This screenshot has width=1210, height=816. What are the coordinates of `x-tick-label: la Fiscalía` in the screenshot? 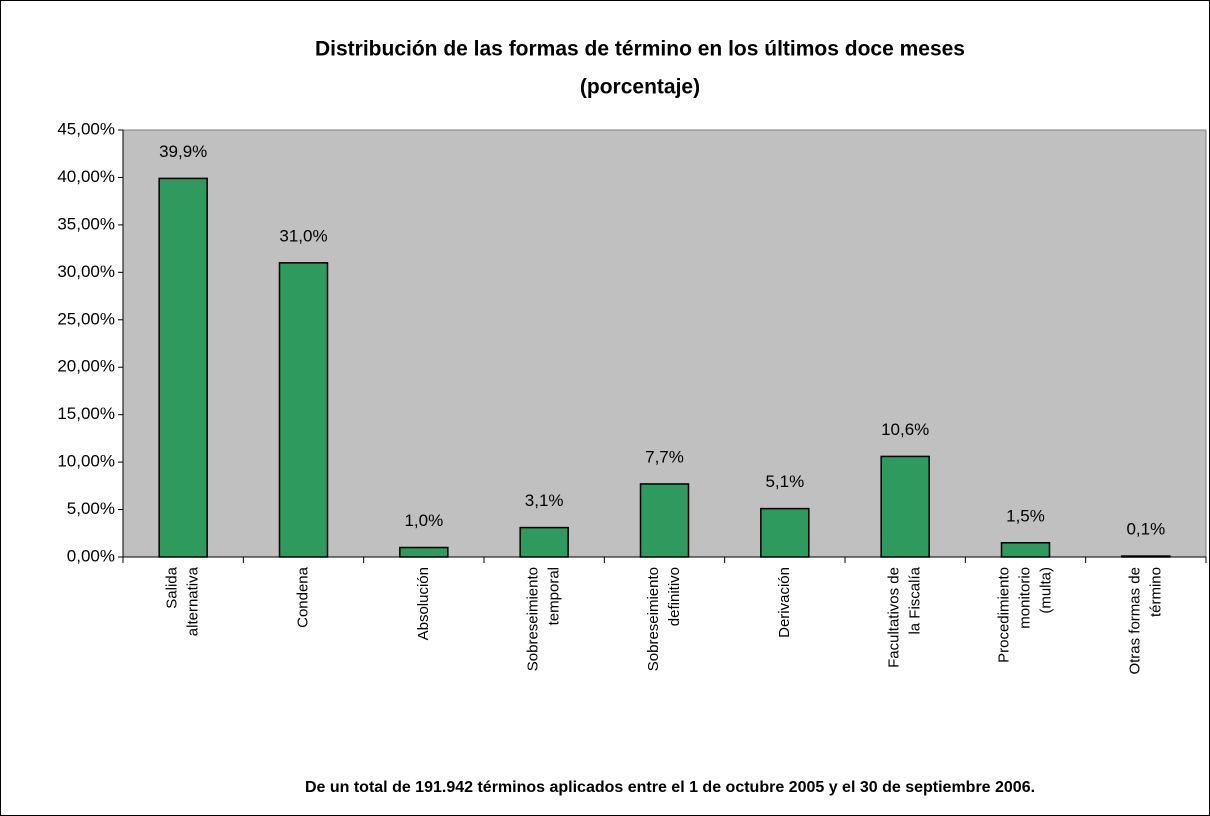 It's located at (915, 600).